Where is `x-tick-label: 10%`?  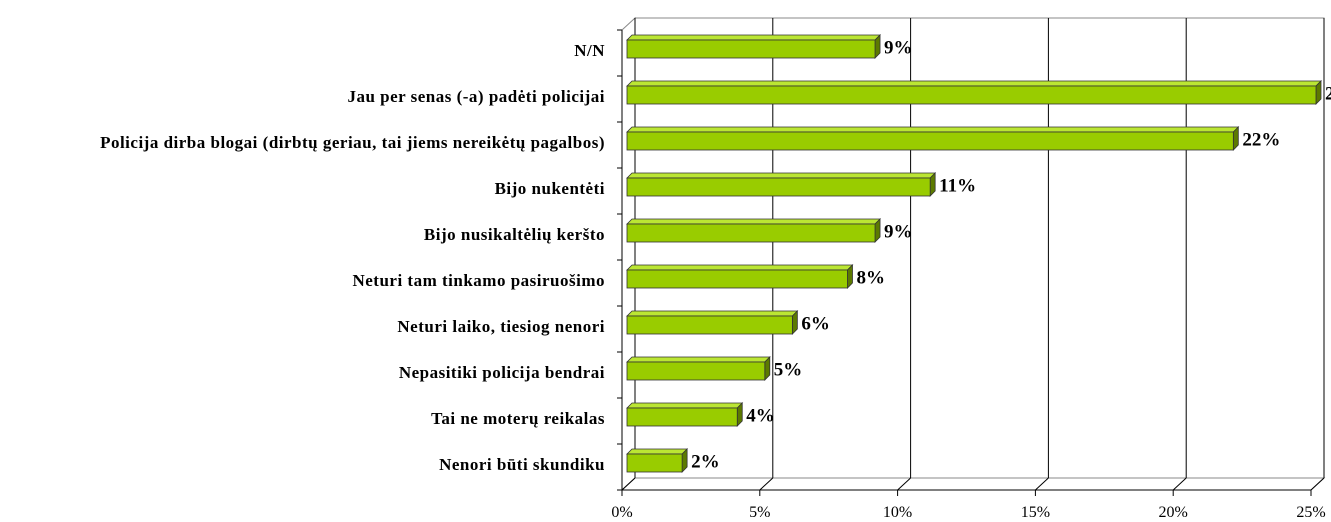 x-tick-label: 10% is located at coordinates (897, 512).